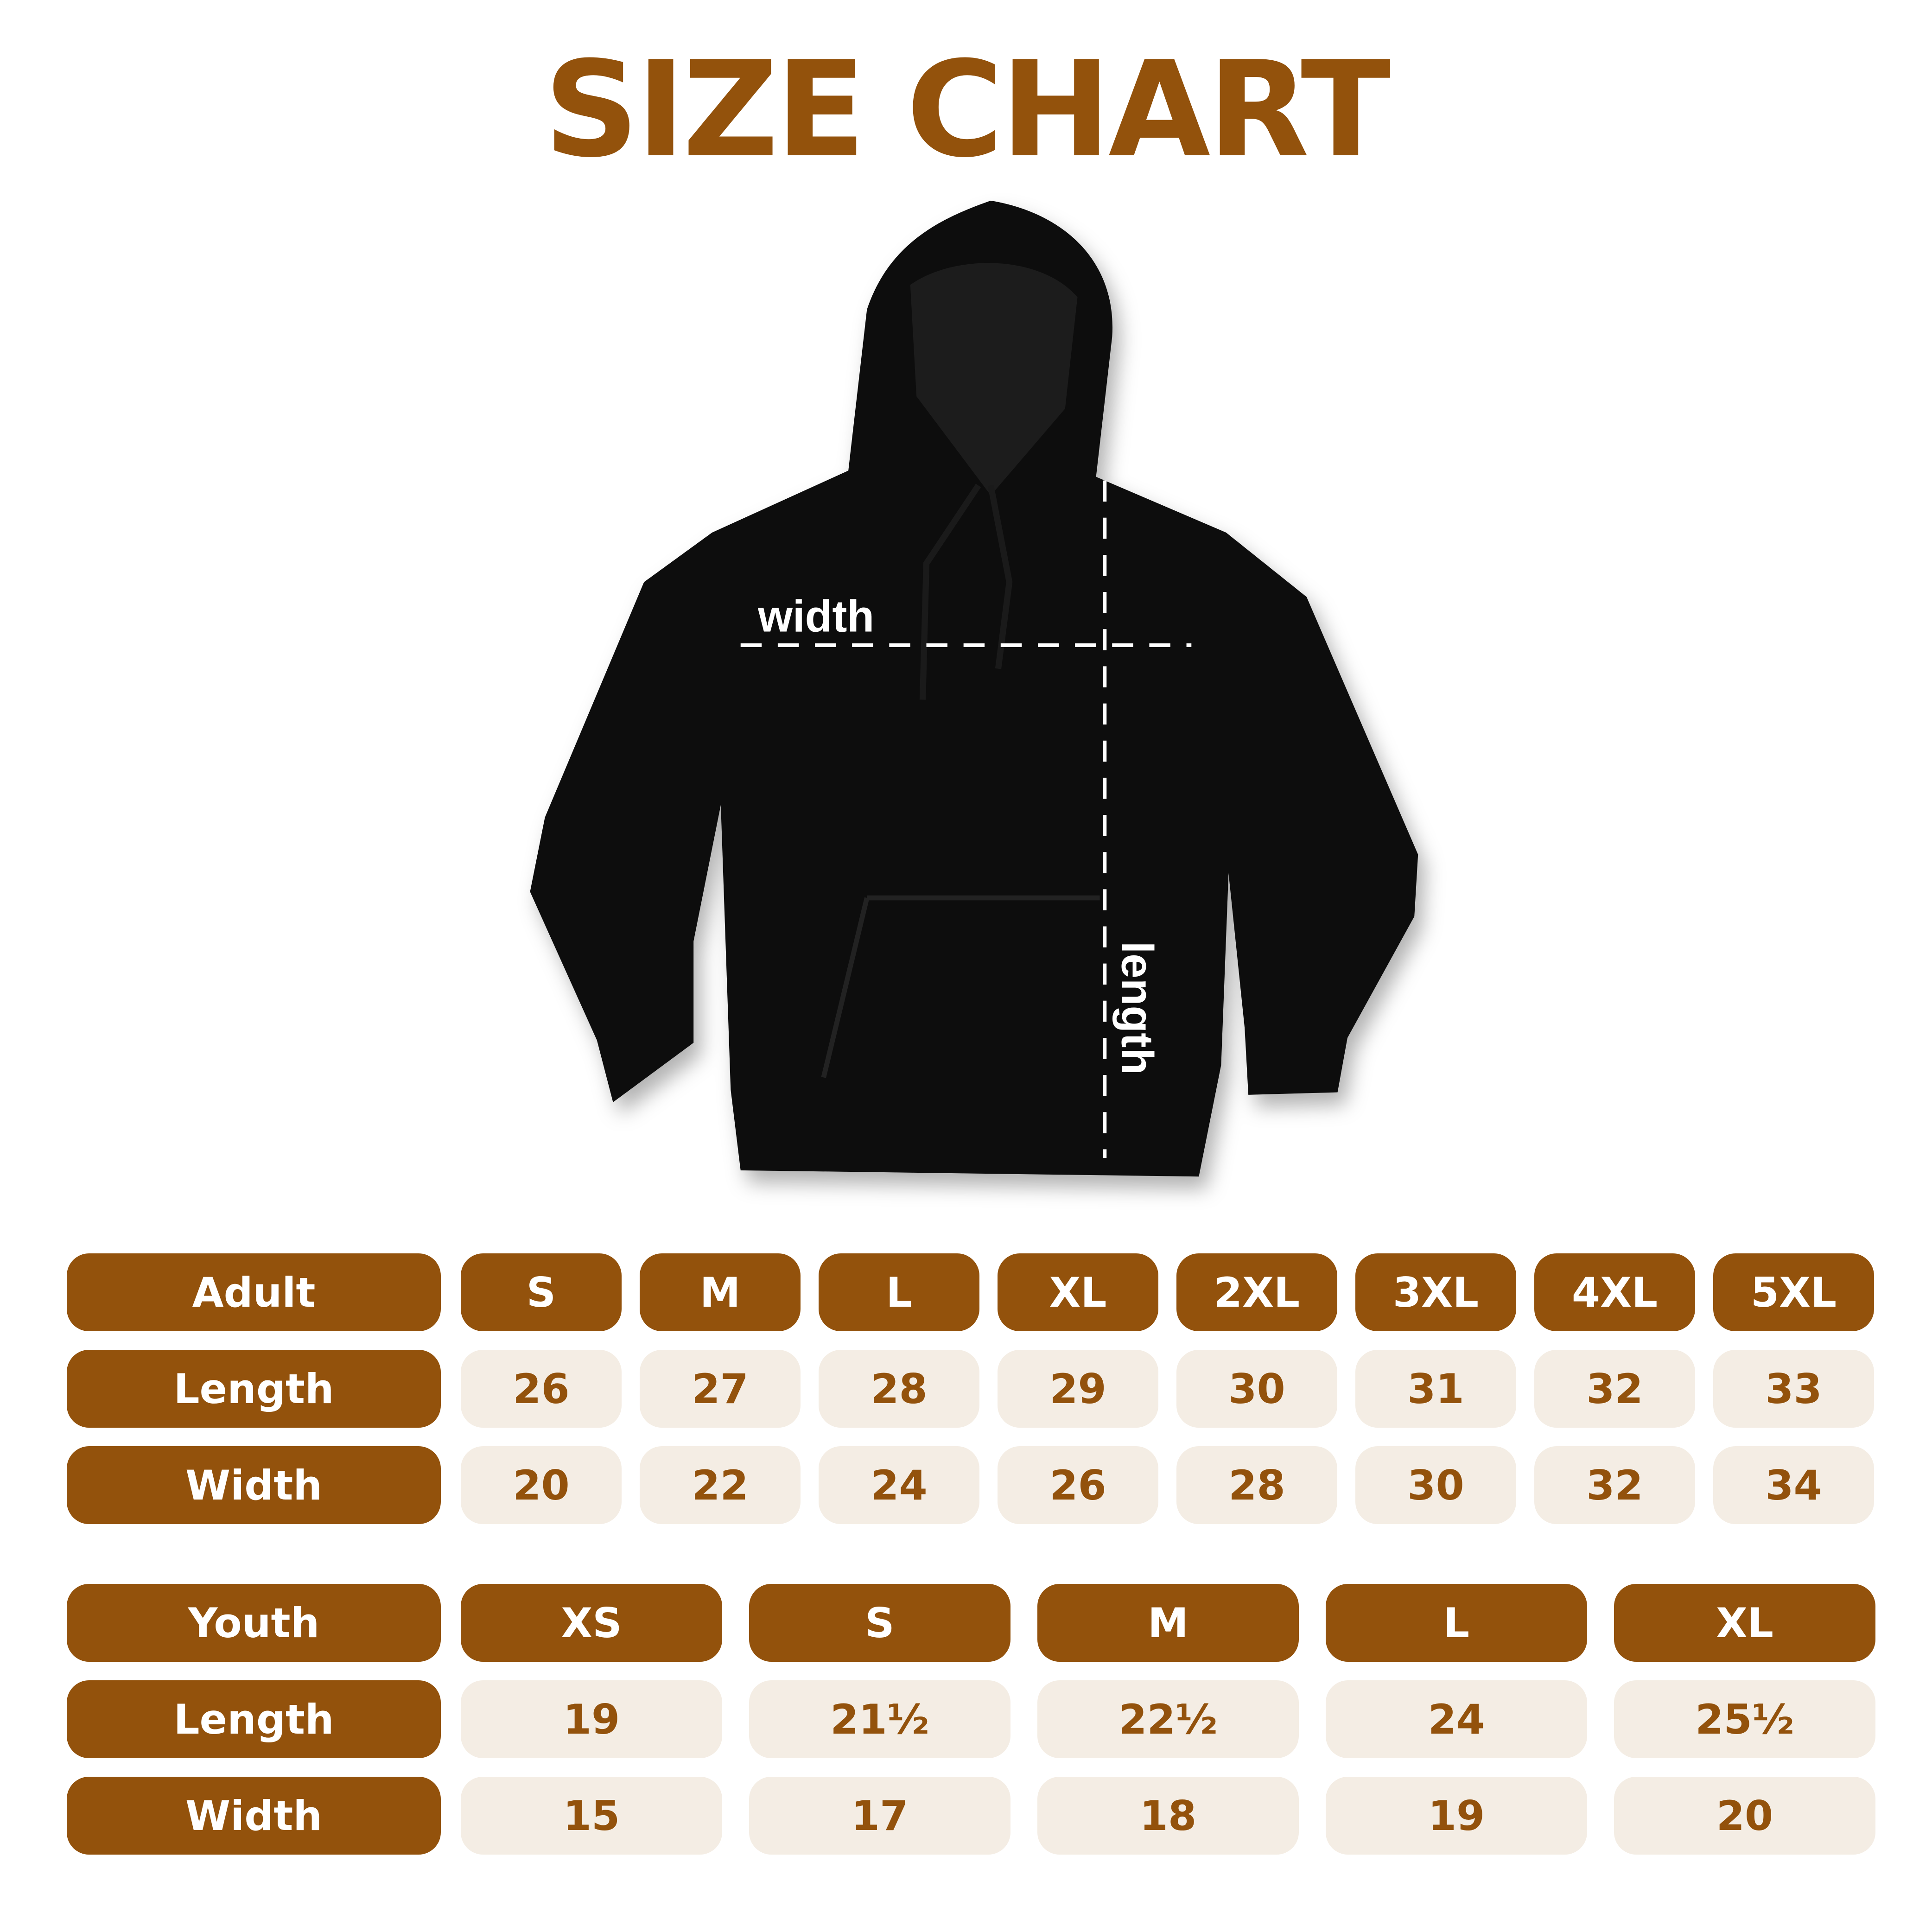 The height and width of the screenshot is (1932, 1932). Describe the element at coordinates (950, 591) in the screenshot. I see `drawstring-left` at that location.